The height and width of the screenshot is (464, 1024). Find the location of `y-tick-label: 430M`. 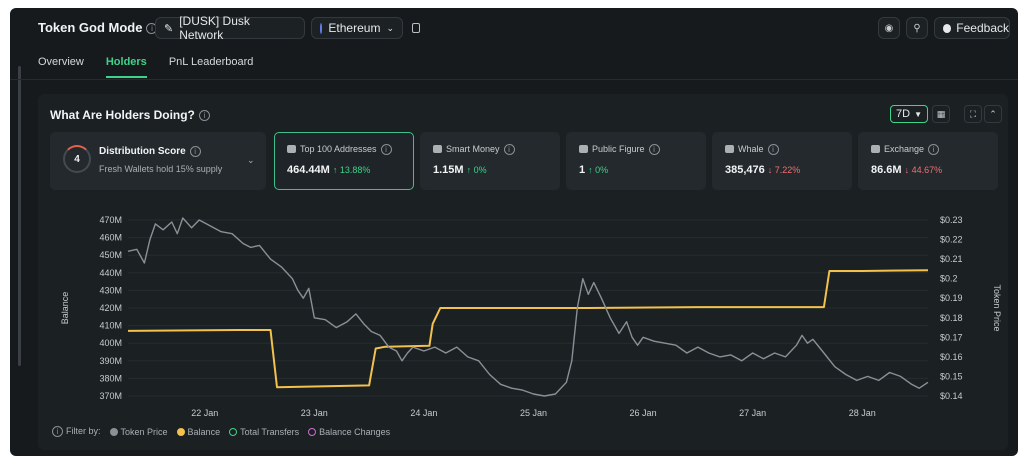

y-tick-label: 430M is located at coordinates (110, 290).